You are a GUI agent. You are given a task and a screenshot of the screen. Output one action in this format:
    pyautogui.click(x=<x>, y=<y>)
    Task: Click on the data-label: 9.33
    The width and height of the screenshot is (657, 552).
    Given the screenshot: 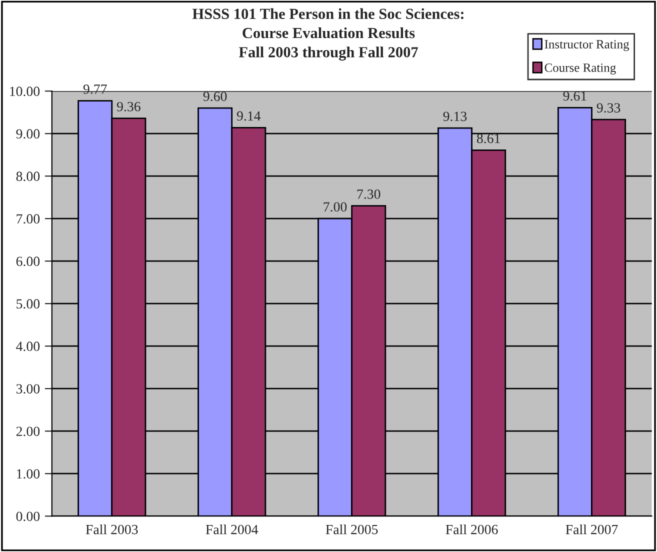 What is the action you would take?
    pyautogui.click(x=608, y=108)
    